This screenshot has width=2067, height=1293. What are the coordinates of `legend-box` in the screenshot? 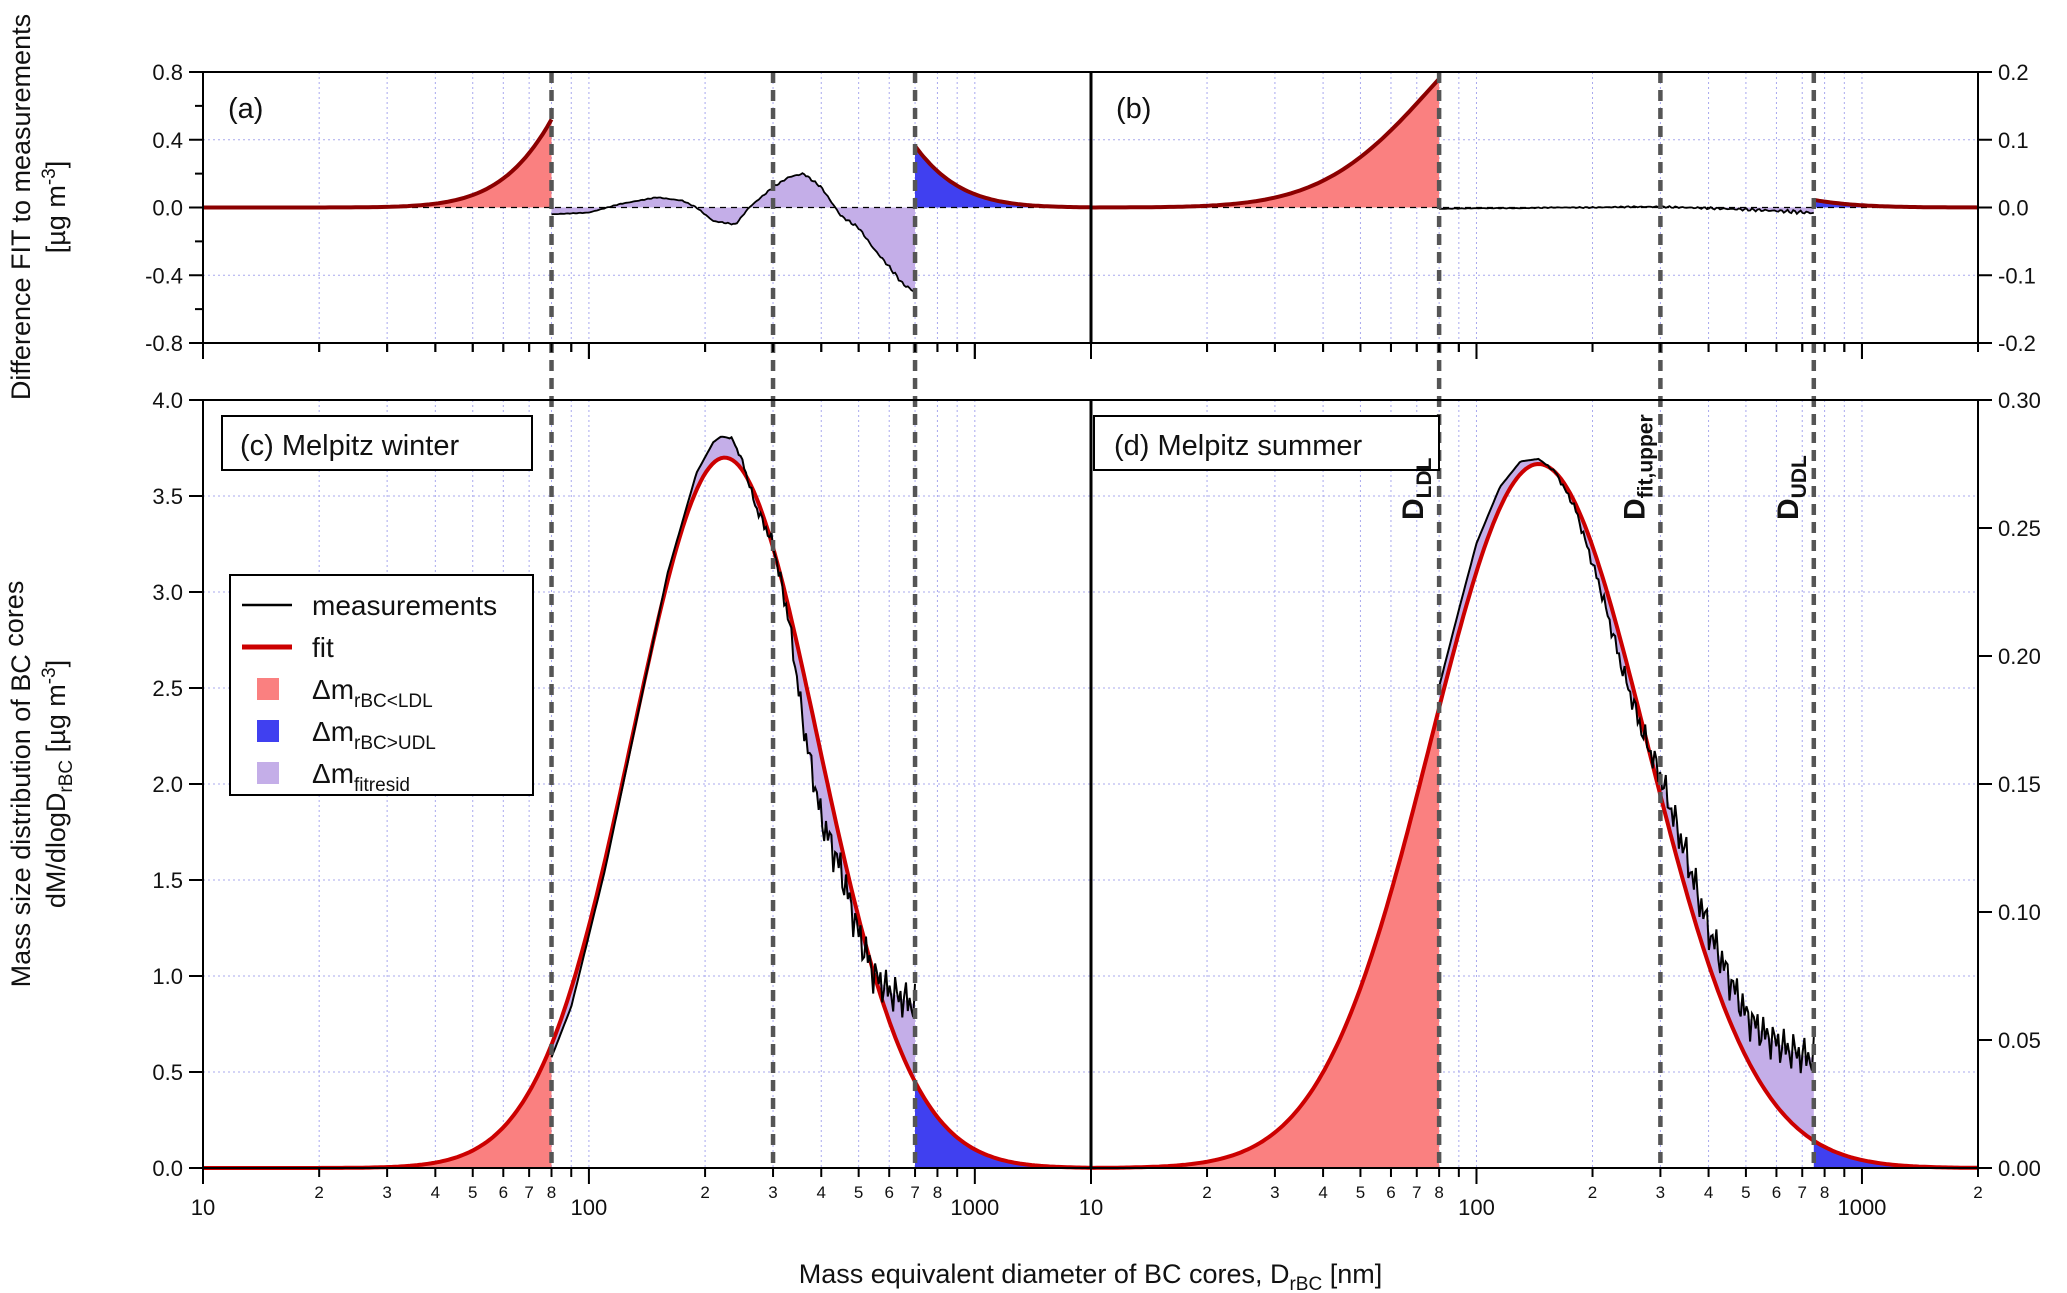 It's located at (381, 685).